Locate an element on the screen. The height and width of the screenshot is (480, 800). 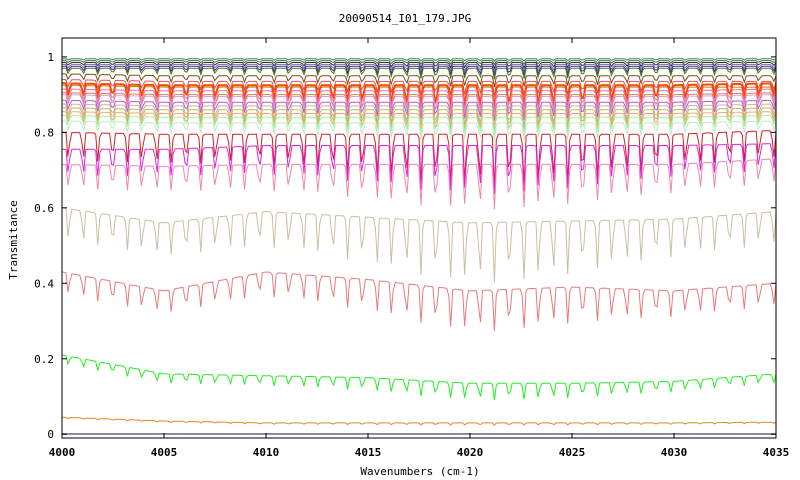
x-tick-label: 4030 is located at coordinates (674, 452).